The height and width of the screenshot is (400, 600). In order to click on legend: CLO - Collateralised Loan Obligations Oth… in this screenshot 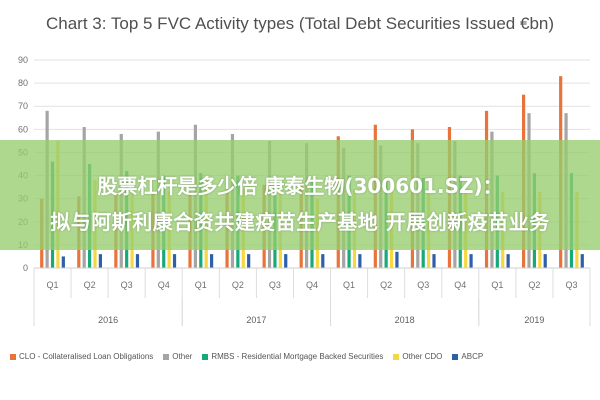, I will do `click(302, 356)`.